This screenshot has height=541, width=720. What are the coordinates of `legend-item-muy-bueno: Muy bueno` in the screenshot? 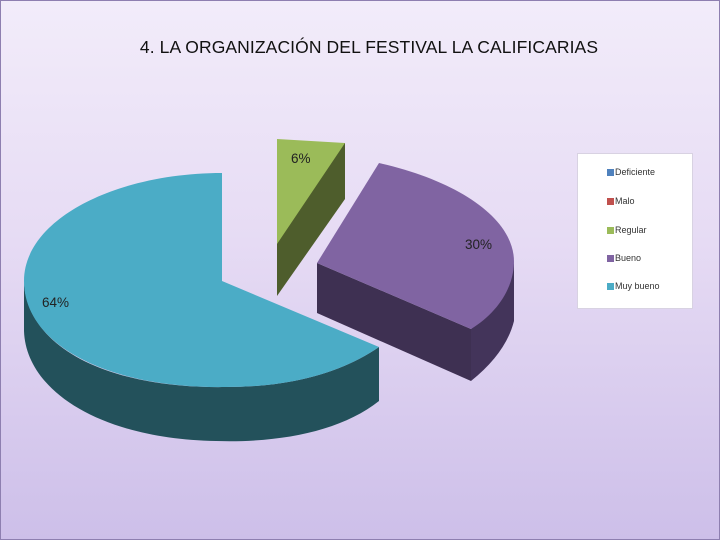 It's located at (633, 286).